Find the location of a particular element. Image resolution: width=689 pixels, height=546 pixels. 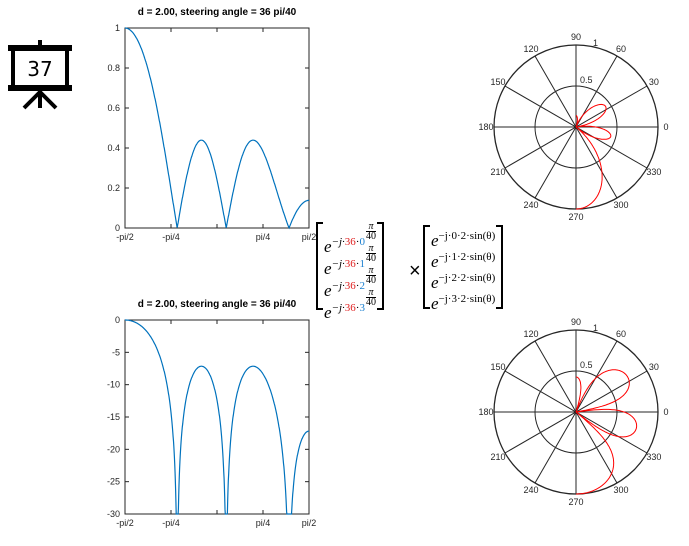

matrix-row: e−j·1·2·sin(θ) is located at coordinates (463, 258).